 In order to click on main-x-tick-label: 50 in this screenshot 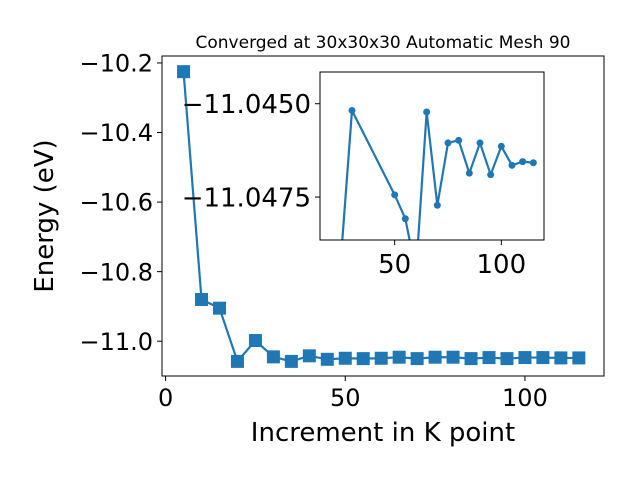, I will do `click(345, 398)`.